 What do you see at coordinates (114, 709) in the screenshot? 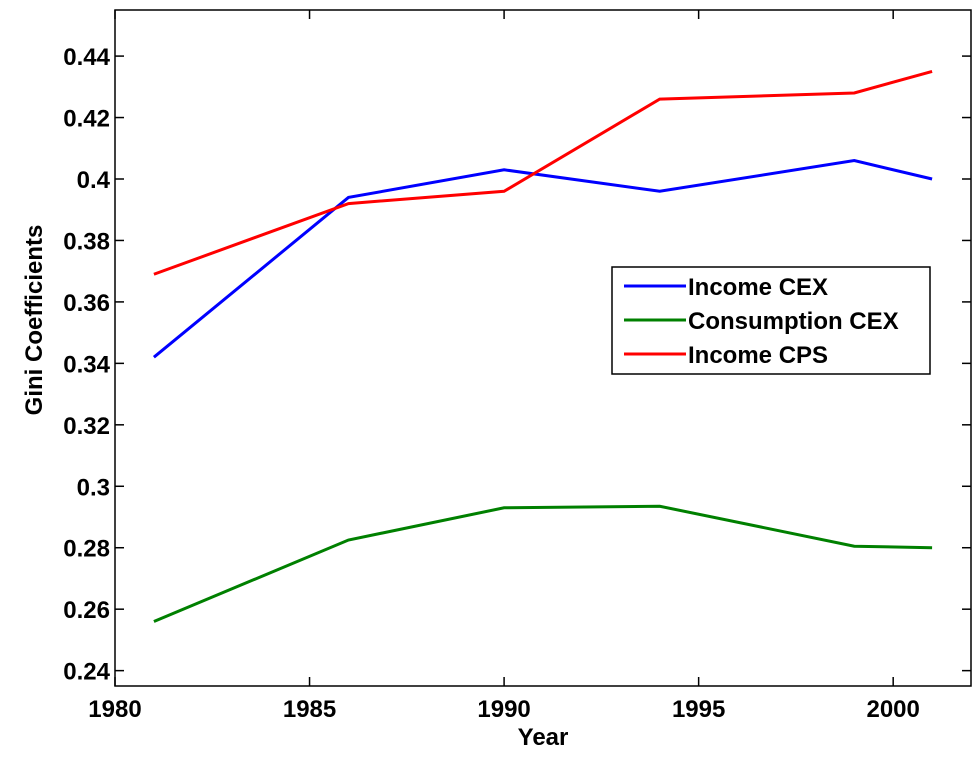
I see `x-tick-label: 1980` at bounding box center [114, 709].